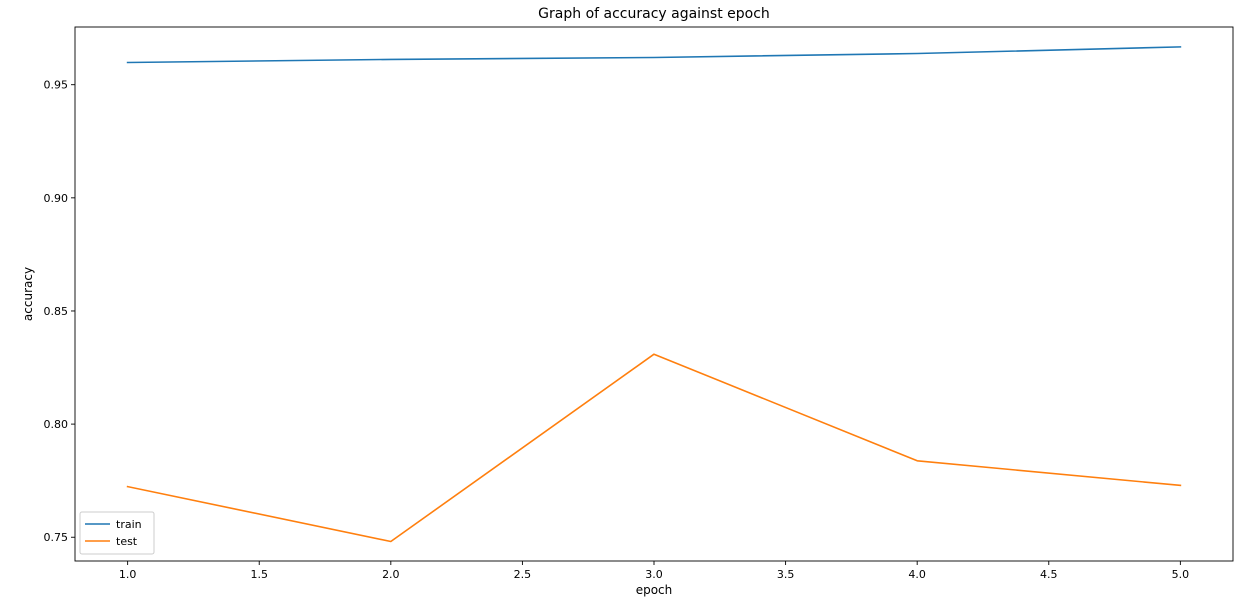 Image resolution: width=1246 pixels, height=606 pixels. Describe the element at coordinates (786, 574) in the screenshot. I see `x-tick-label: 3.5` at that location.